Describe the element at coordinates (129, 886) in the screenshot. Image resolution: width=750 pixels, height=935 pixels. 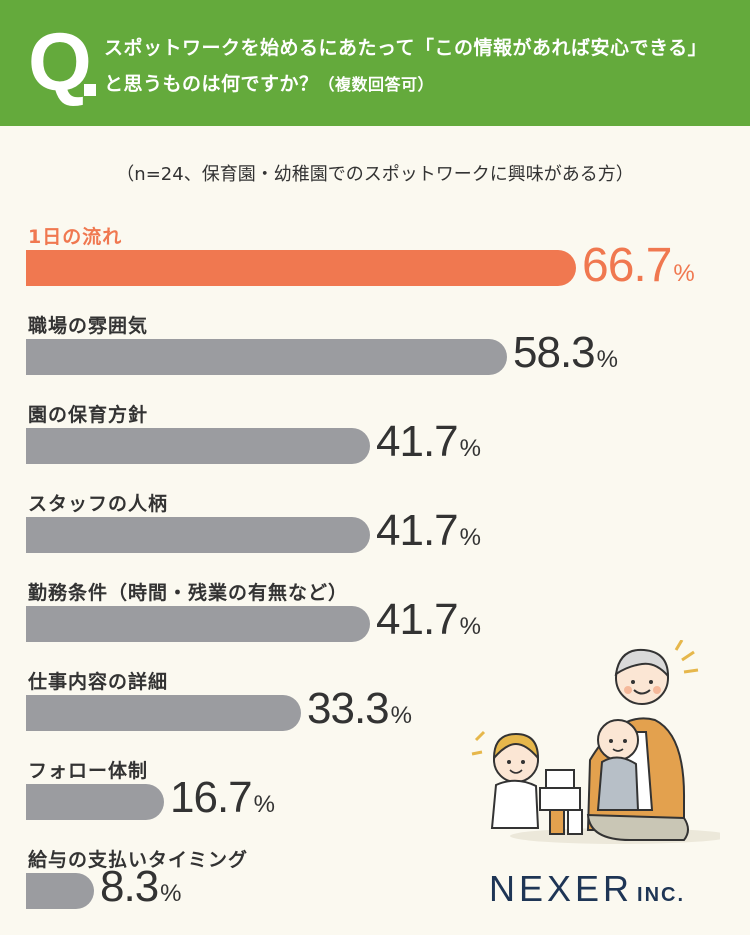
I see `value-number: 8.3` at that location.